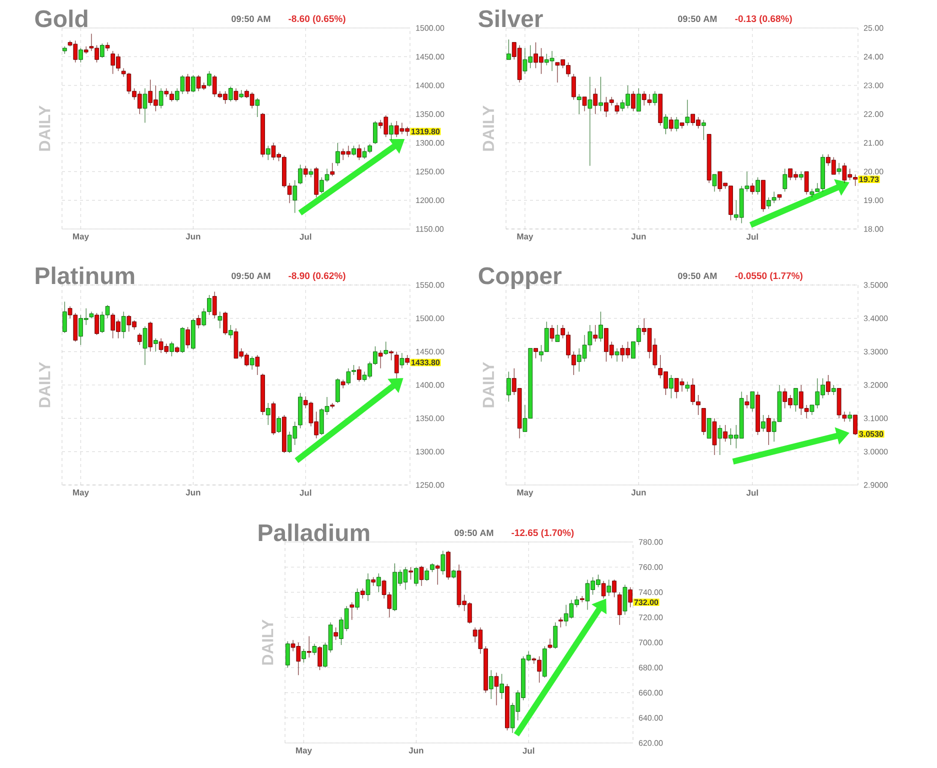  I want to click on y-tick-label: 22.00, so click(874, 114).